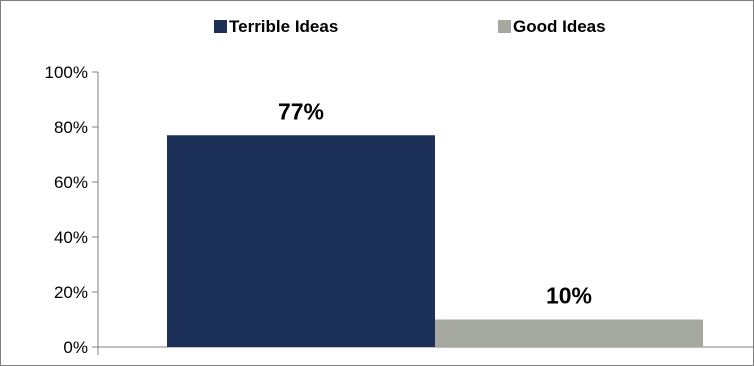 The height and width of the screenshot is (366, 754). What do you see at coordinates (66, 72) in the screenshot?
I see `y-tick-label: 100%` at bounding box center [66, 72].